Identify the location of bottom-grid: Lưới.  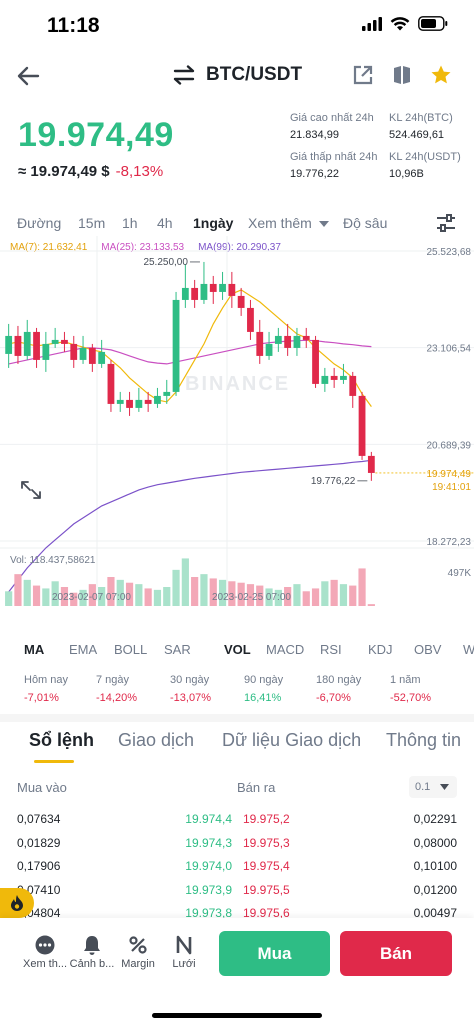
(184, 951).